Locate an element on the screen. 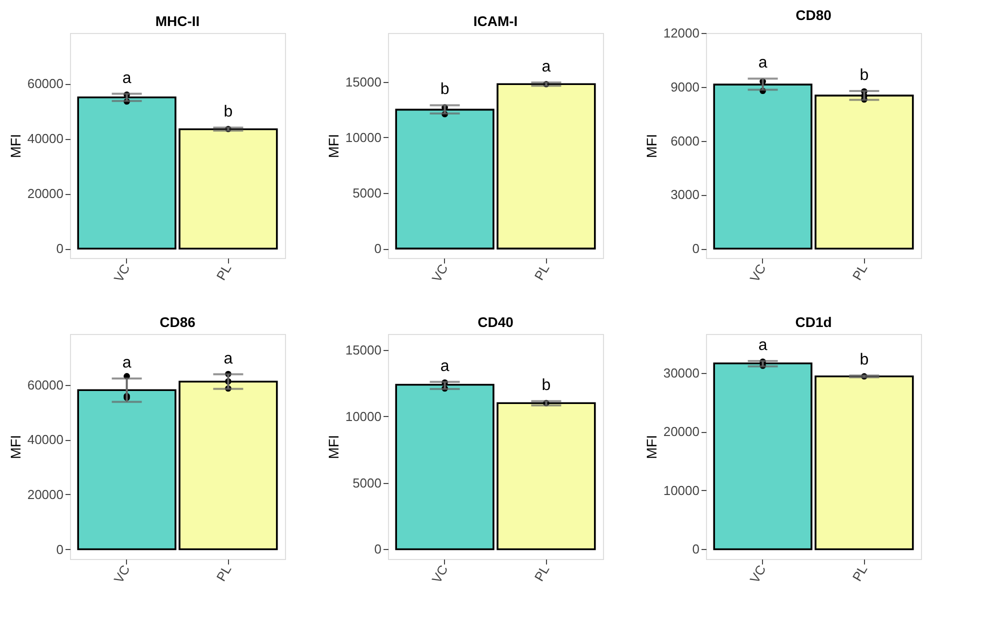 The height and width of the screenshot is (638, 997). chart-title: ICAM-I is located at coordinates (495, 21).